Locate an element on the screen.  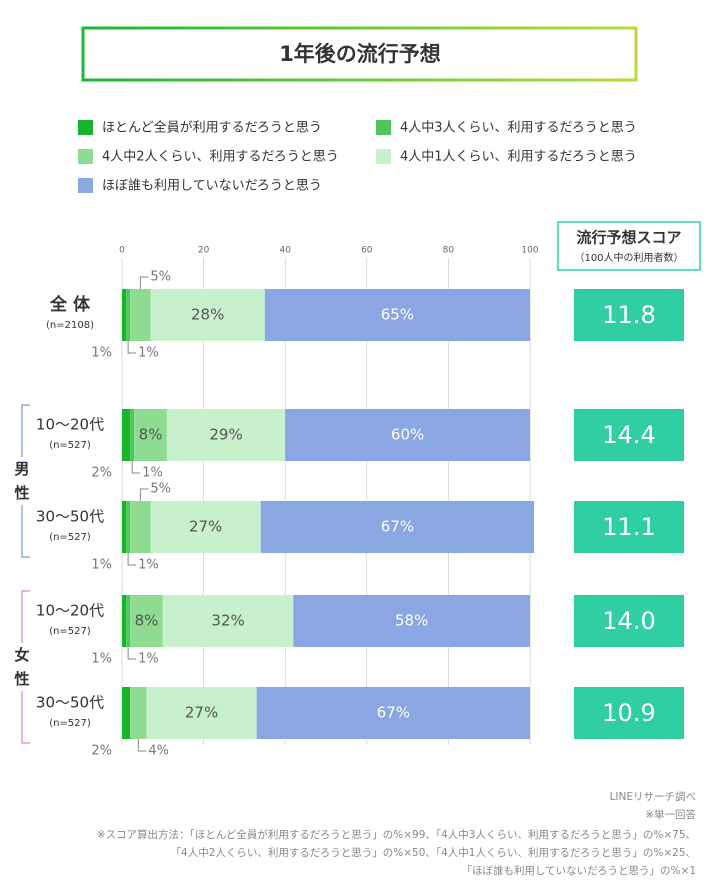
title-box is located at coordinates (359, 54).